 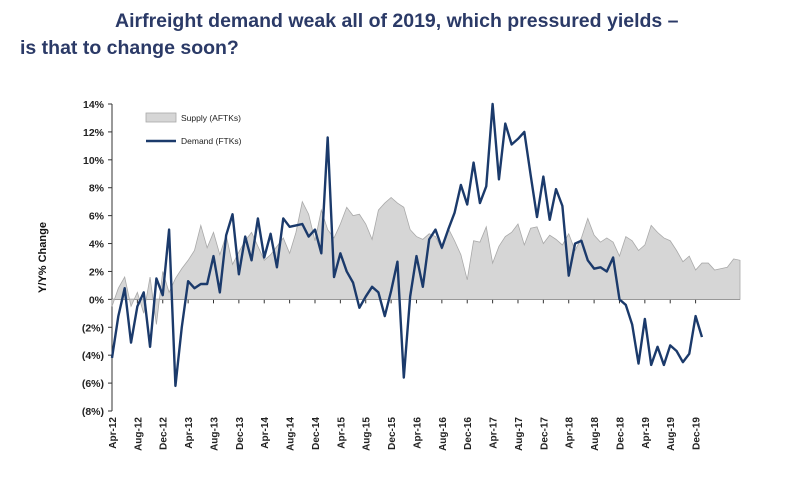 What do you see at coordinates (161, 117) in the screenshot?
I see `legend-supply-swatch` at bounding box center [161, 117].